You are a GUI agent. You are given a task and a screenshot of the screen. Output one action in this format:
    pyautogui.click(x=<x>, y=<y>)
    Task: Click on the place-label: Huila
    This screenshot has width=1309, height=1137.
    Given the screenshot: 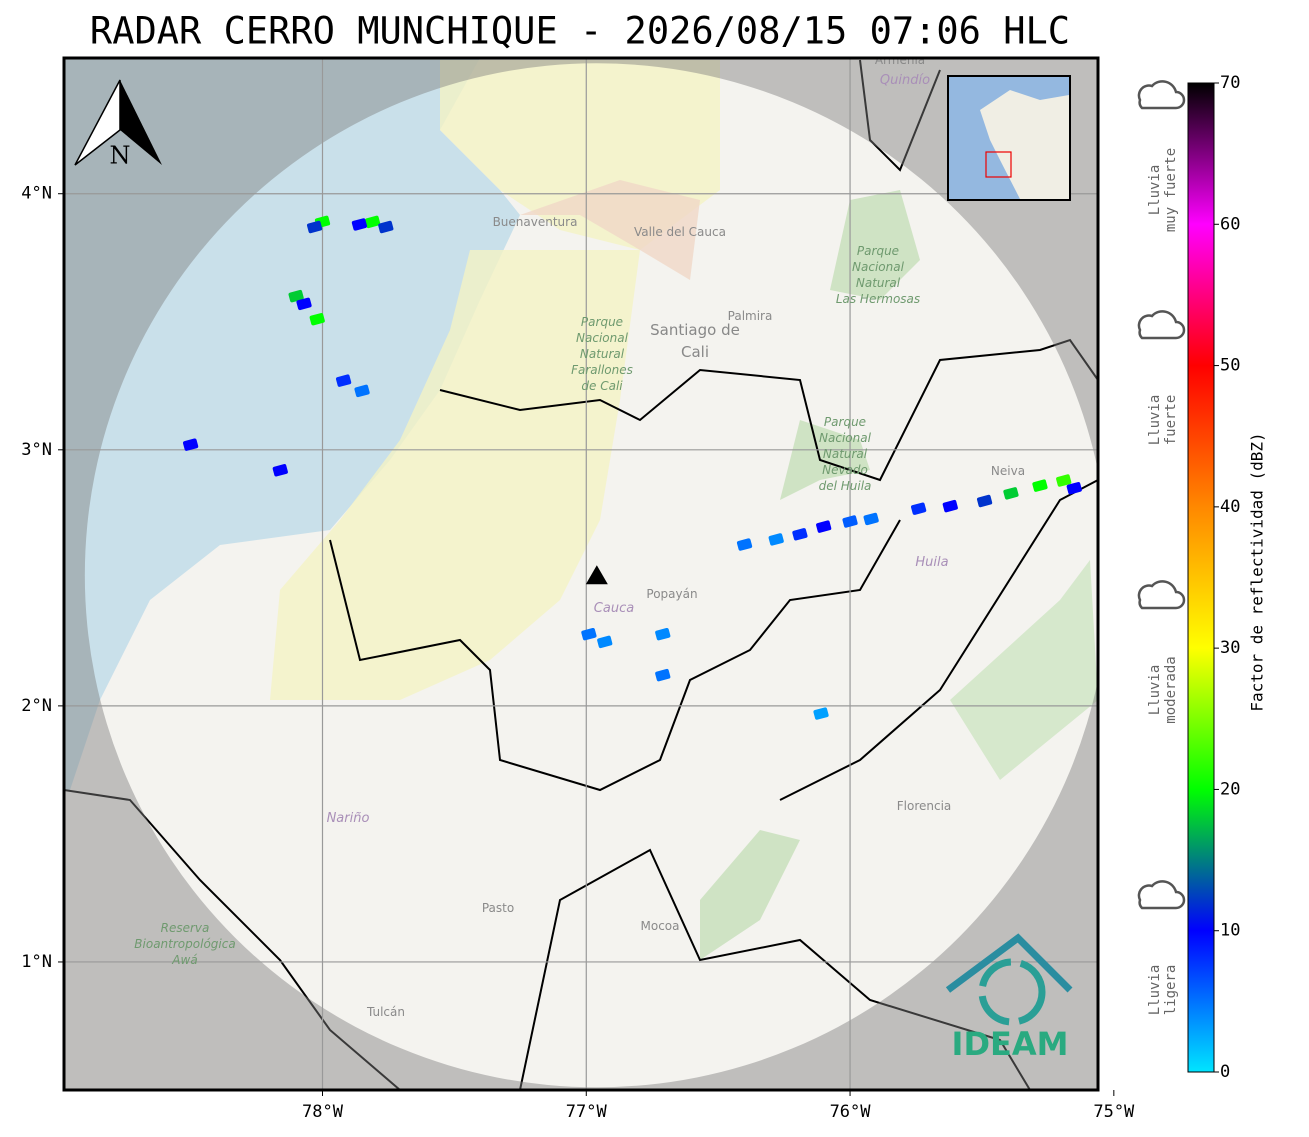 What is the action you would take?
    pyautogui.click(x=931, y=562)
    